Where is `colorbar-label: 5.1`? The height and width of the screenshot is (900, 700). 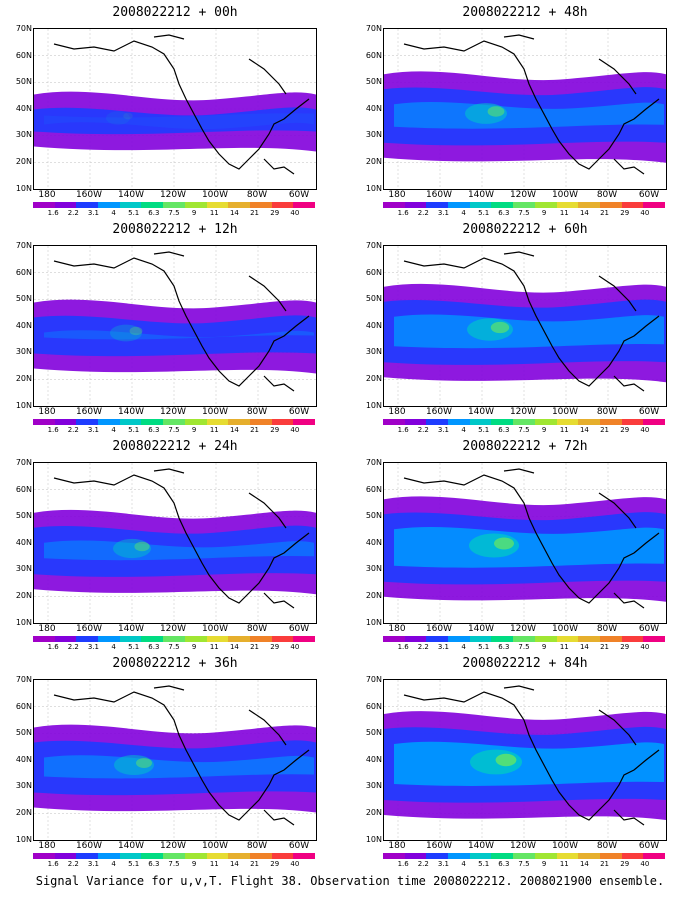
colorbar-label: 5.1 is located at coordinates (484, 213).